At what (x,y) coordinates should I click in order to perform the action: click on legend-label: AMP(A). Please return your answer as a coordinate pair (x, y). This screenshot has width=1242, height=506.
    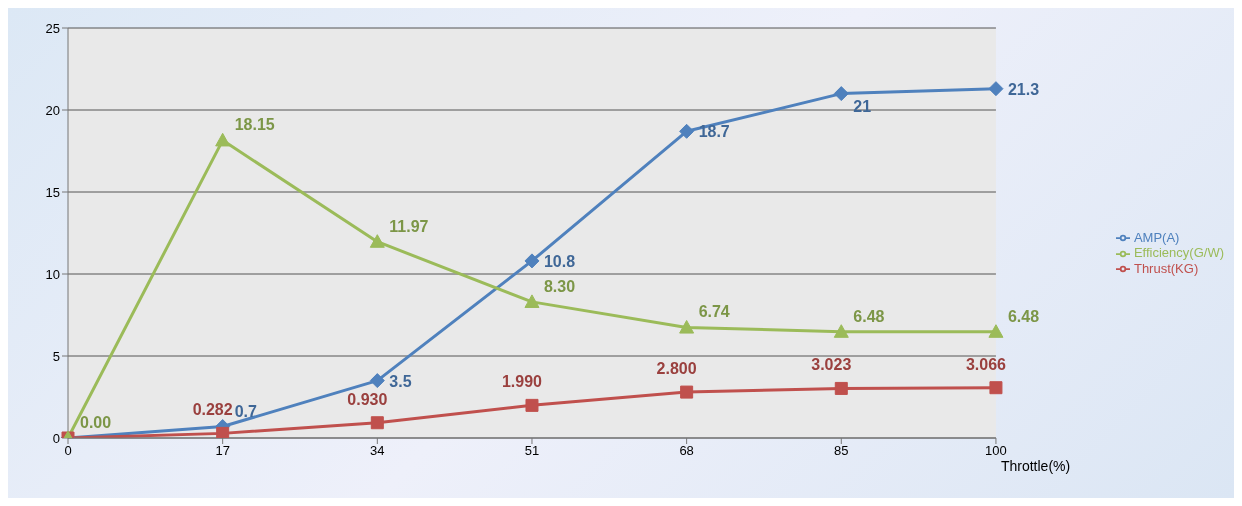
    Looking at the image, I should click on (1156, 237).